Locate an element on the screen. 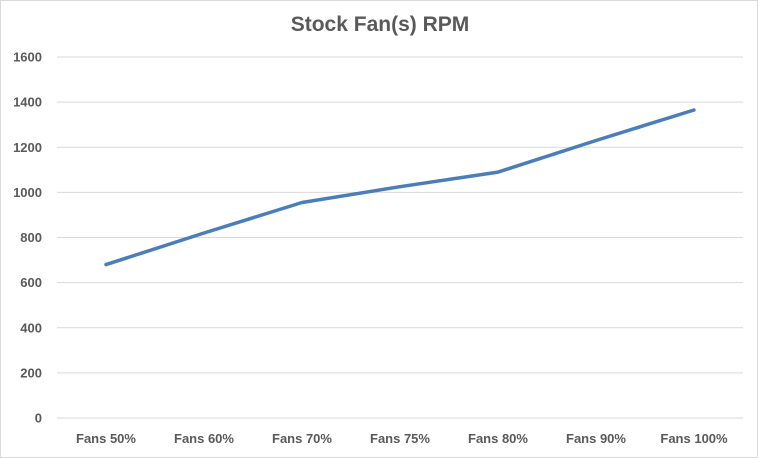 The height and width of the screenshot is (458, 758). x-tick-label: Fans 75% is located at coordinates (400, 438).